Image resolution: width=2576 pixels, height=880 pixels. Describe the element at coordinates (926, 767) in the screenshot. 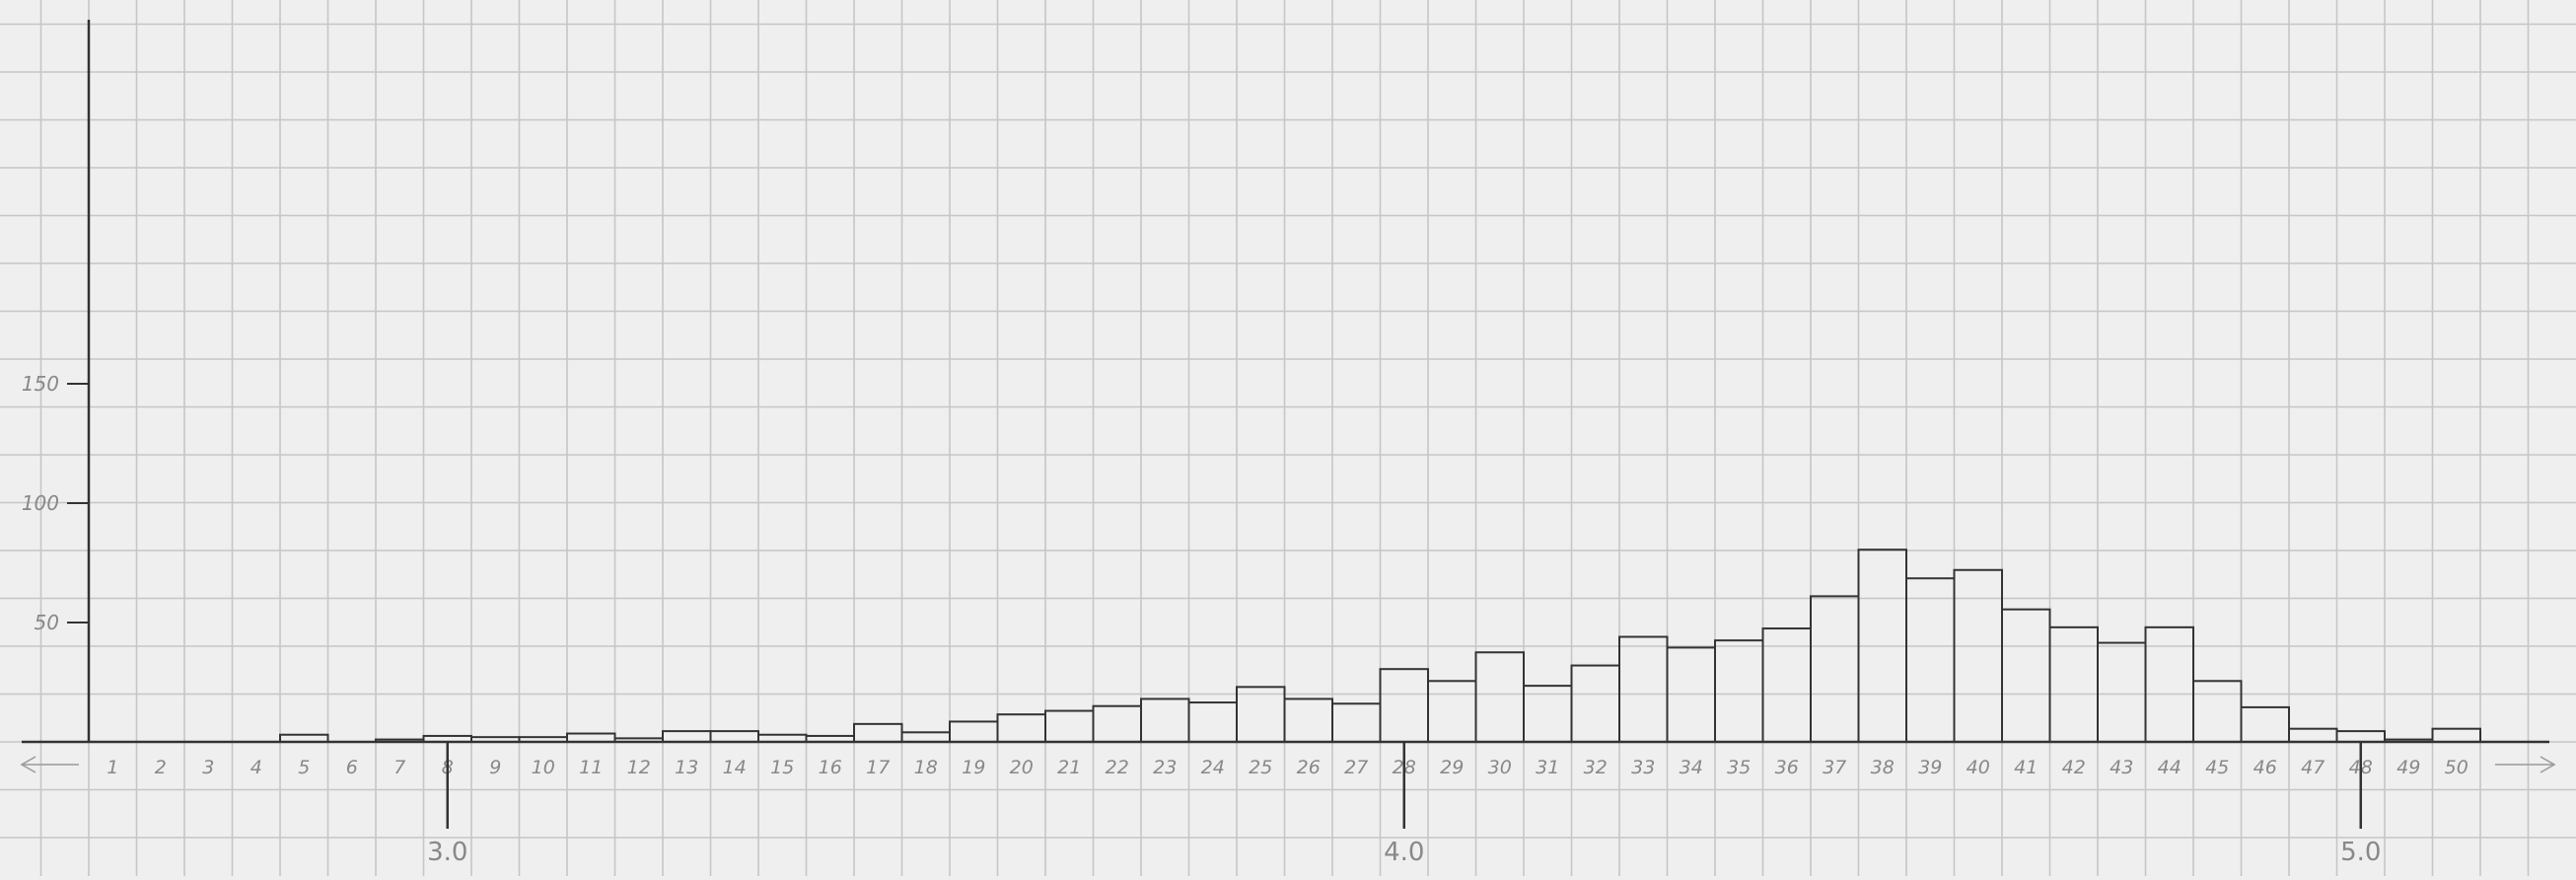

I see `x-tick-label: 18` at that location.